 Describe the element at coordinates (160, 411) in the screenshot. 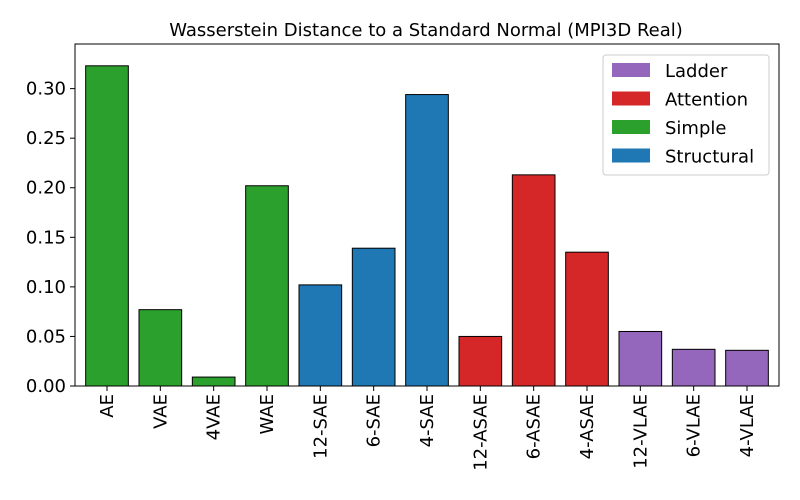

I see `x-tick-label: VAE` at that location.